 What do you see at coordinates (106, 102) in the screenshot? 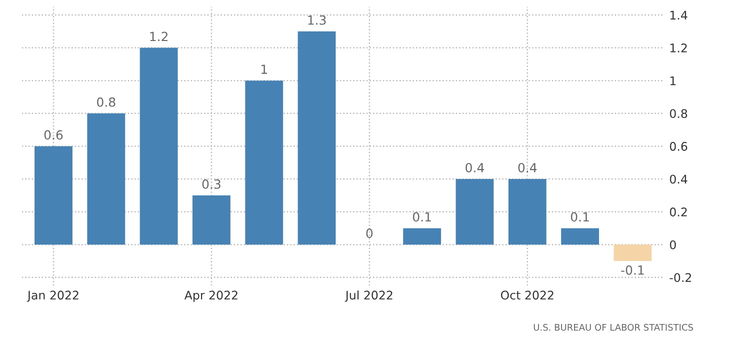
I see `data-label: 0.8` at bounding box center [106, 102].